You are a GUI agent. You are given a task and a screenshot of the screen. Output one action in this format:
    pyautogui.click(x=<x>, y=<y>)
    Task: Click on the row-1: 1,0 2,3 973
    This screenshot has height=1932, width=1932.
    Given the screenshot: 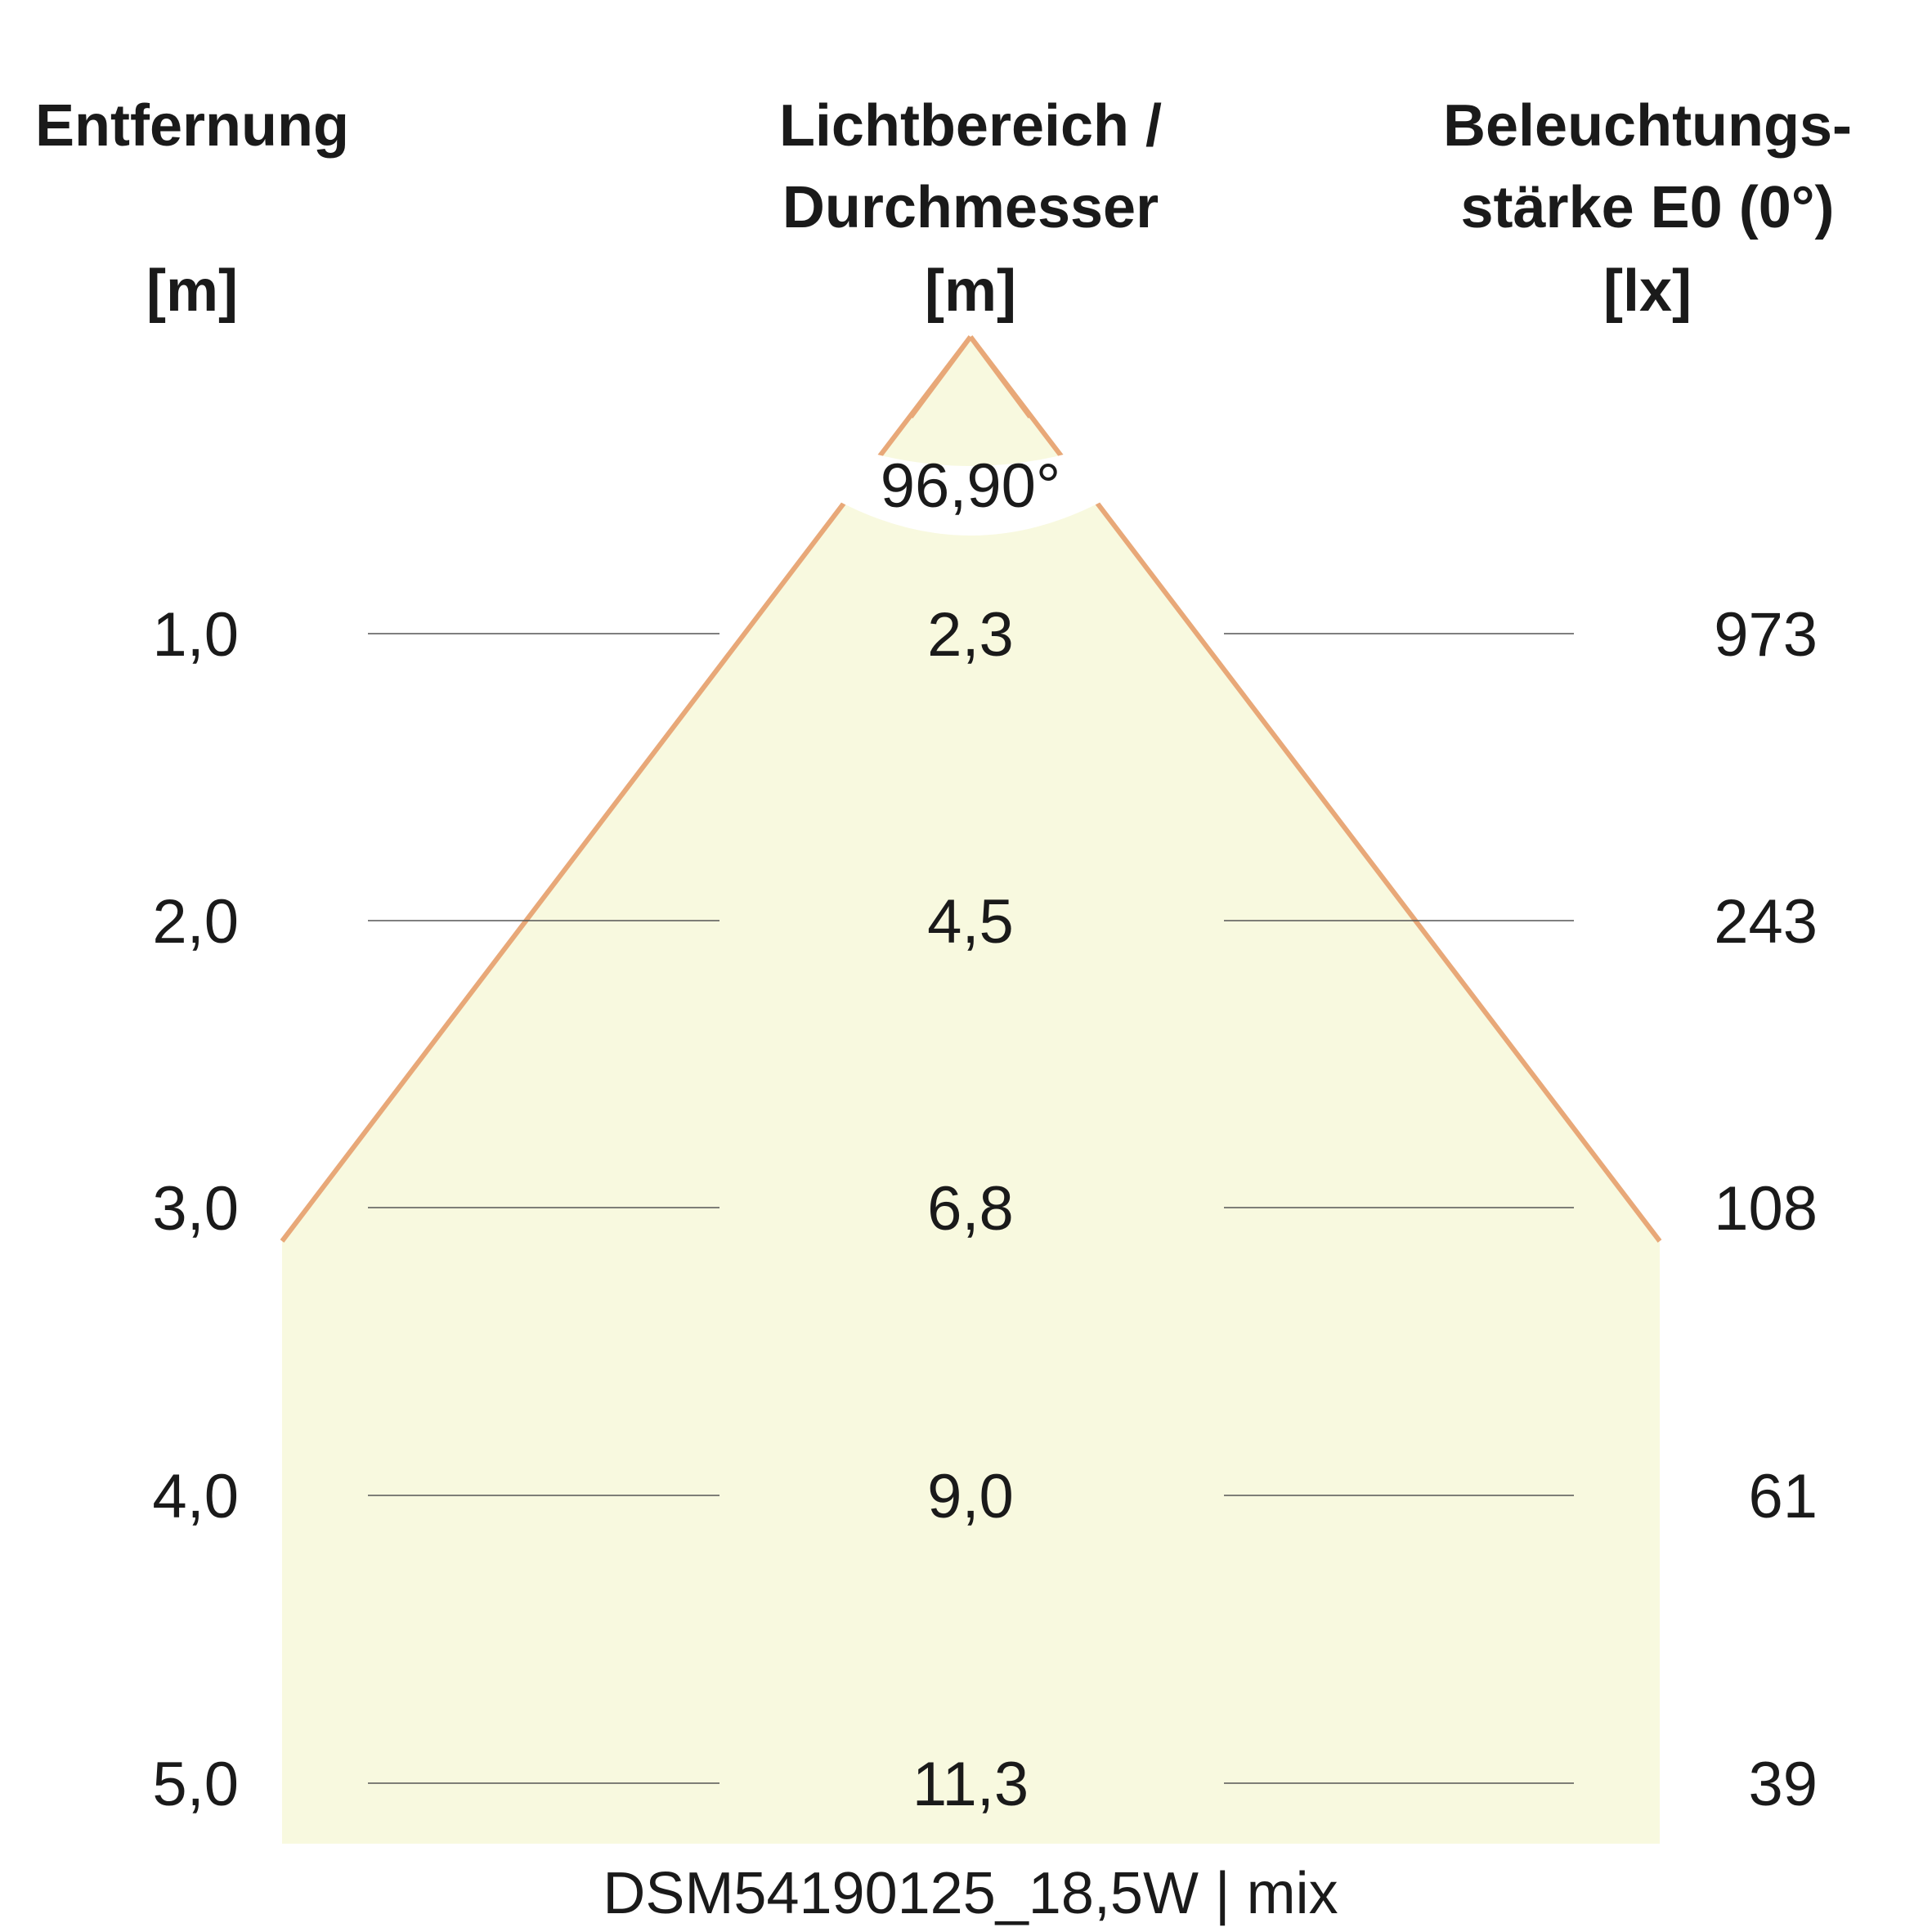 What is the action you would take?
    pyautogui.click(x=985, y=635)
    